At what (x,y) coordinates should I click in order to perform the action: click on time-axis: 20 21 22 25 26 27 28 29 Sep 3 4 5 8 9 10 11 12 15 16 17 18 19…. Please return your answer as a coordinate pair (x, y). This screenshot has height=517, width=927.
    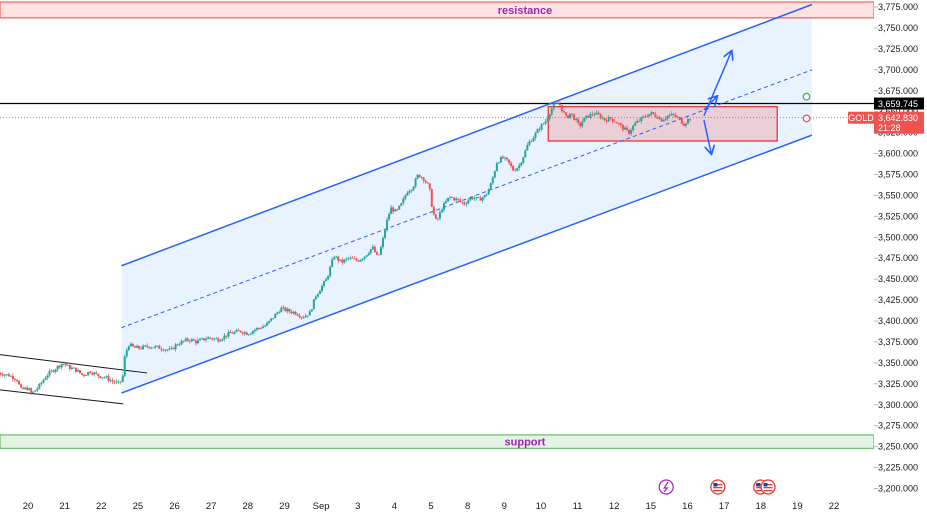
    Looking at the image, I should click on (437, 505).